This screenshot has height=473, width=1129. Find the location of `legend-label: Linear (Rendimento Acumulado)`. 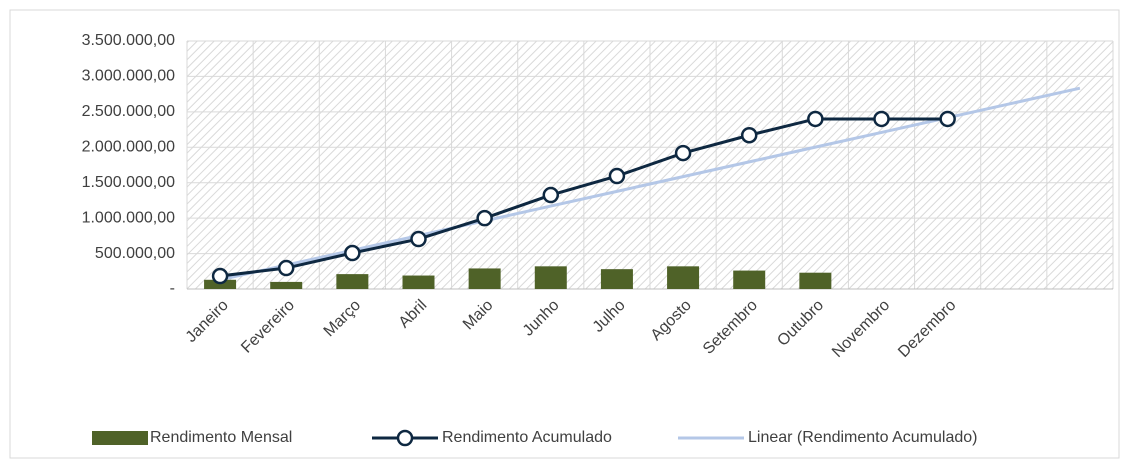

legend-label: Linear (Rendimento Acumulado) is located at coordinates (862, 437).